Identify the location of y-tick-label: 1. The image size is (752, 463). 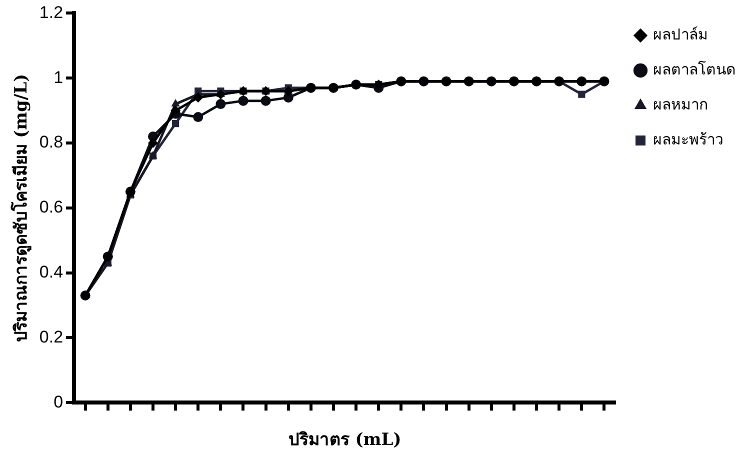
(59, 77).